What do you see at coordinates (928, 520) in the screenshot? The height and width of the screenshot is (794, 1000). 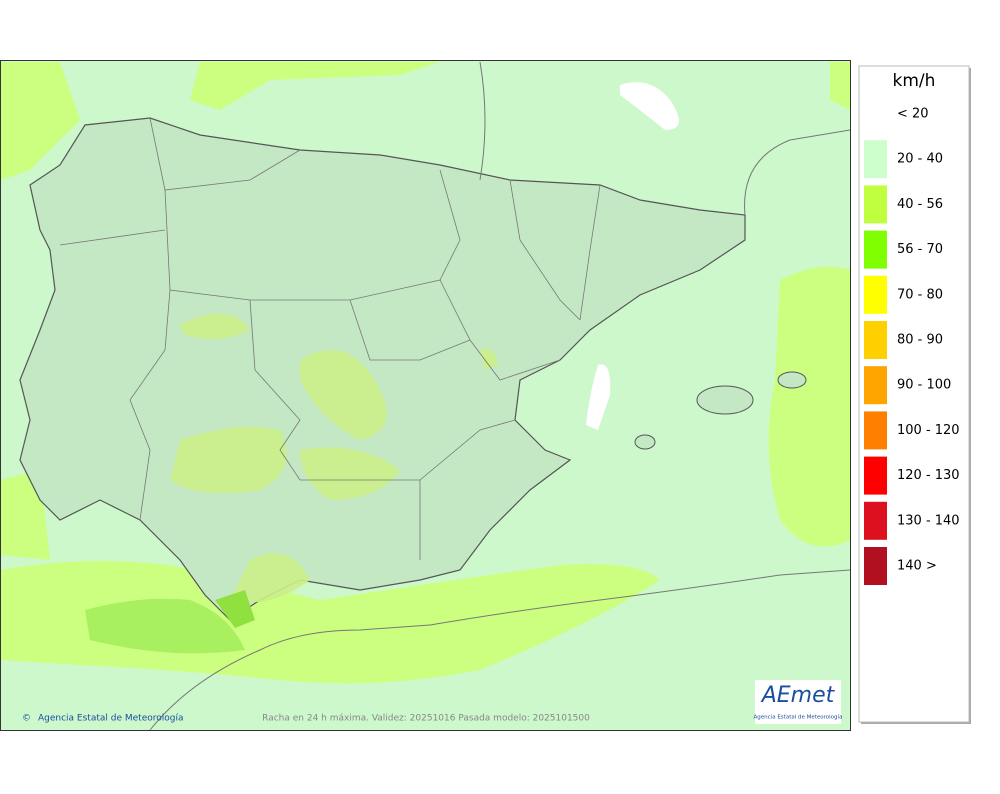 I see `legend-label: 130 - 140` at bounding box center [928, 520].